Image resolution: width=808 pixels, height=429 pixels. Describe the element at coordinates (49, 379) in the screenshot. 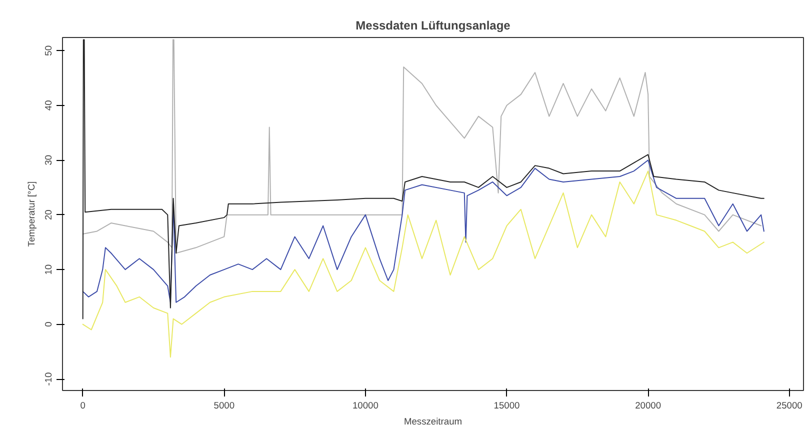

I see `y-tick-label: -10` at that location.